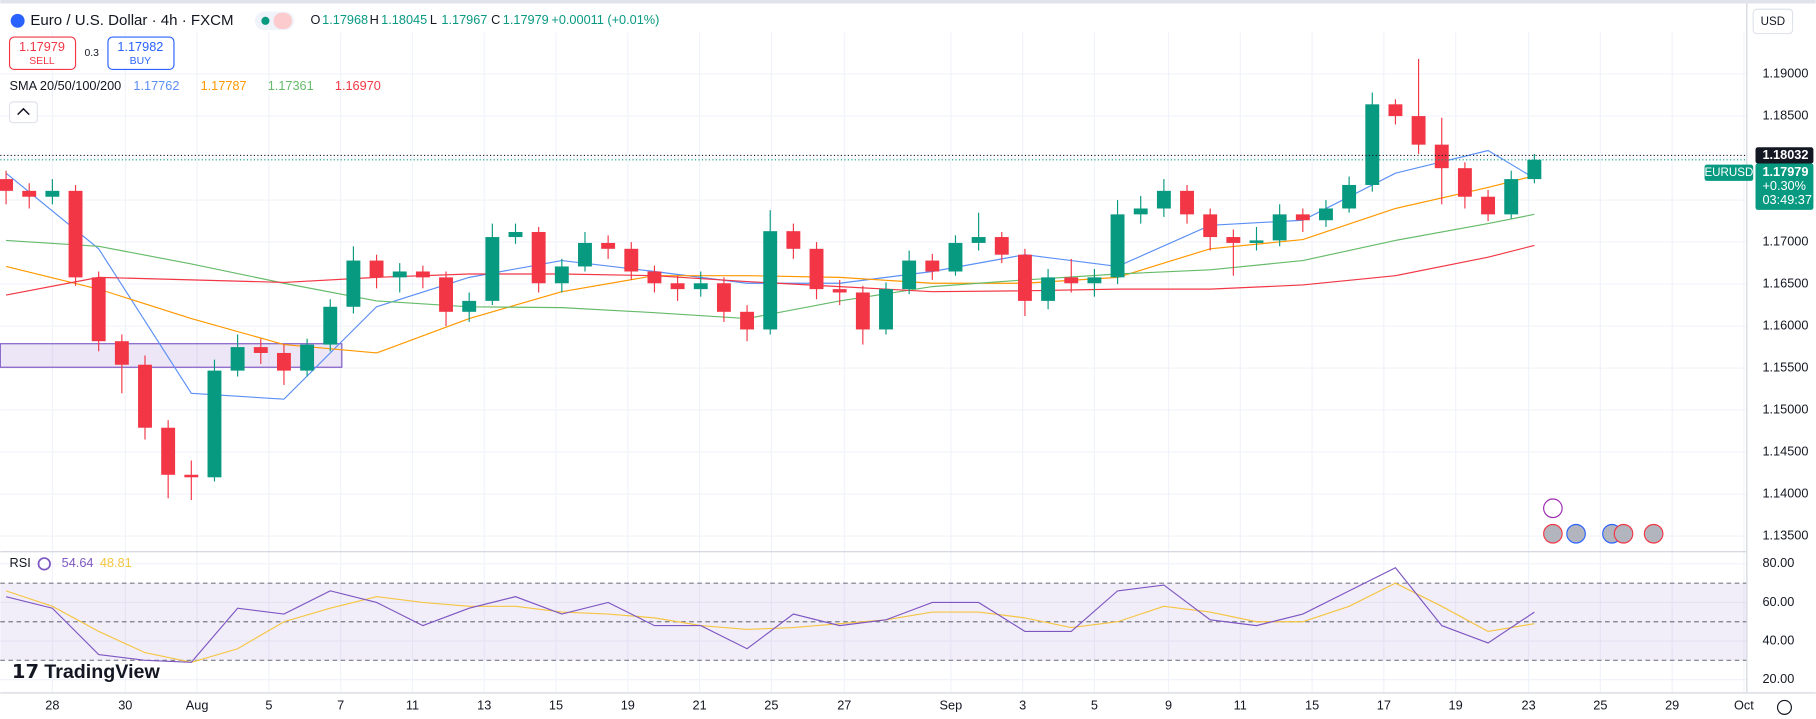 The image size is (1816, 719). Describe the element at coordinates (156, 85) in the screenshot. I see `legend-value: 1.17762` at that location.